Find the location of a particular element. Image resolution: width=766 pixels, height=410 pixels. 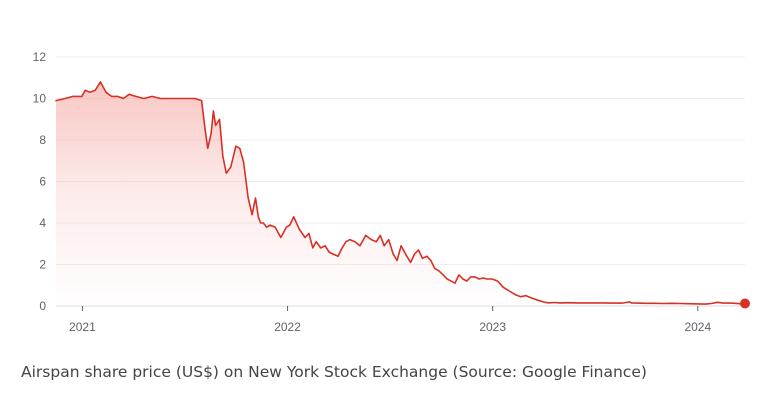

y-tick-label: 0 is located at coordinates (42, 306).